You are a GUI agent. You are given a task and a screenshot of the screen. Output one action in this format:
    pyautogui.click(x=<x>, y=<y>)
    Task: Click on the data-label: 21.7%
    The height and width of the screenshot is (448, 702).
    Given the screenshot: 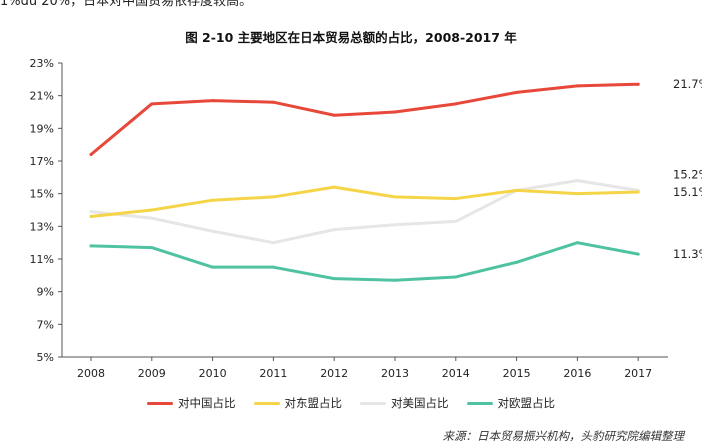 What is the action you would take?
    pyautogui.click(x=687, y=84)
    